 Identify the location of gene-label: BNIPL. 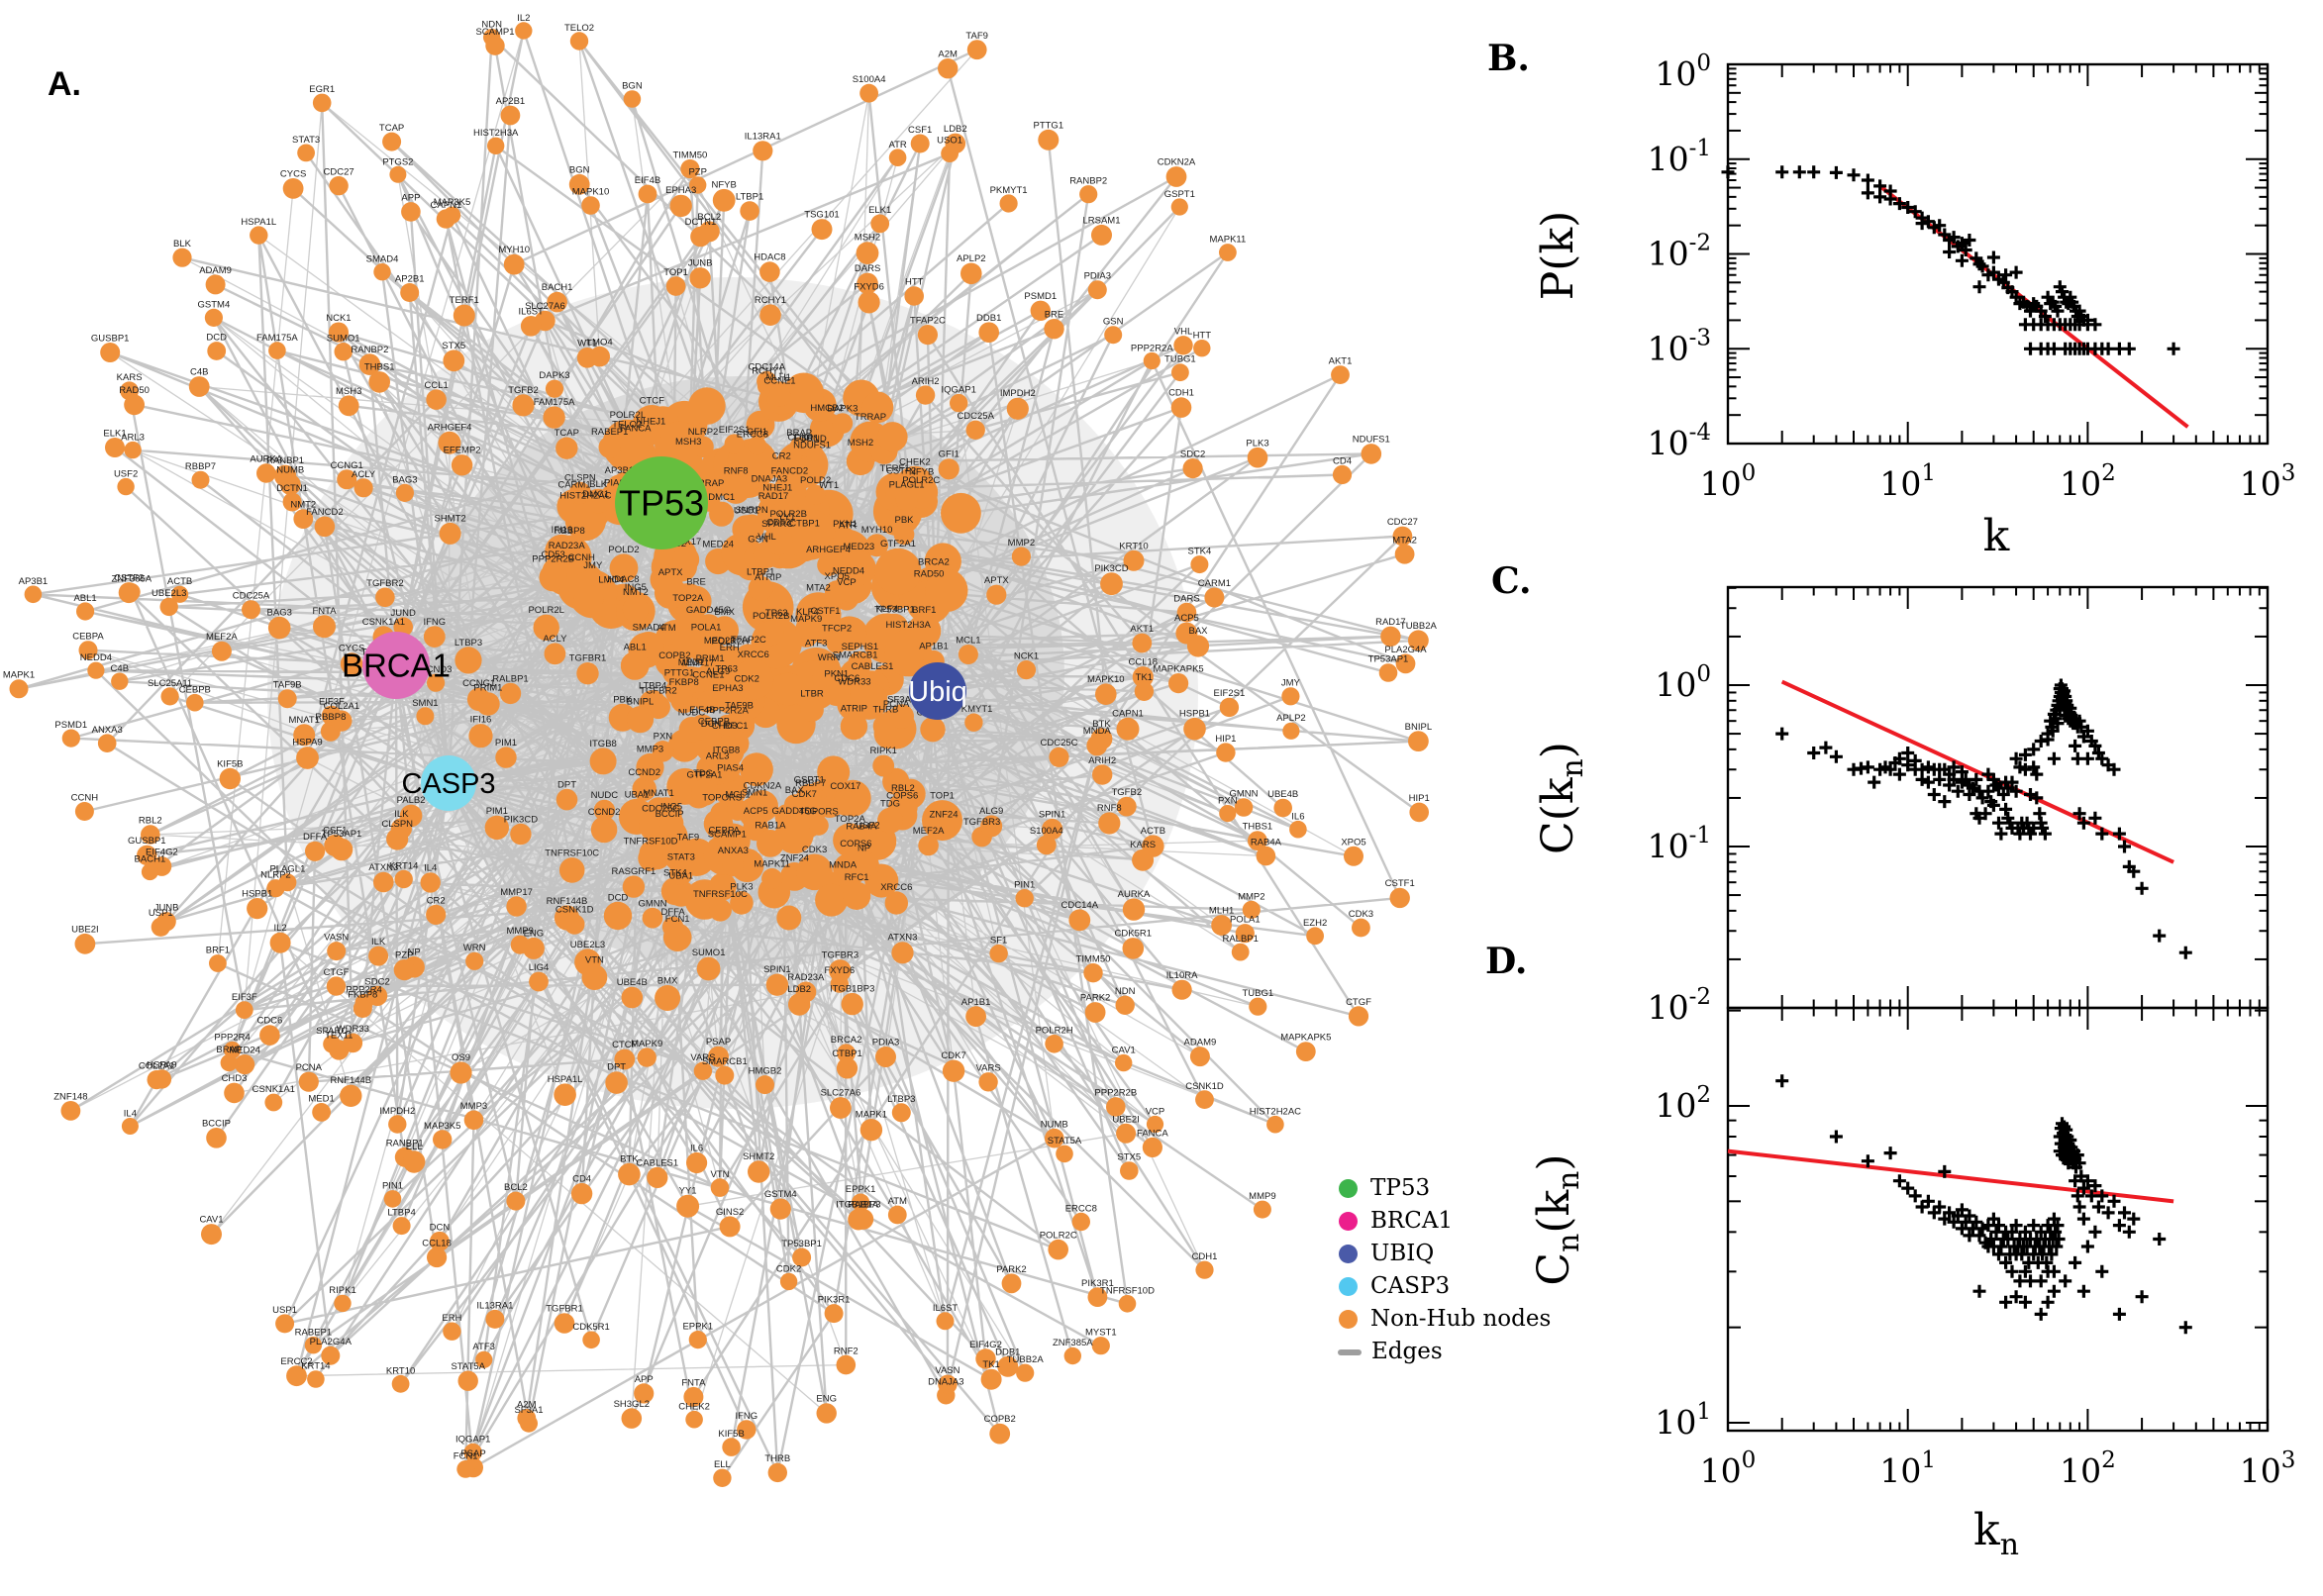
(640, 702).